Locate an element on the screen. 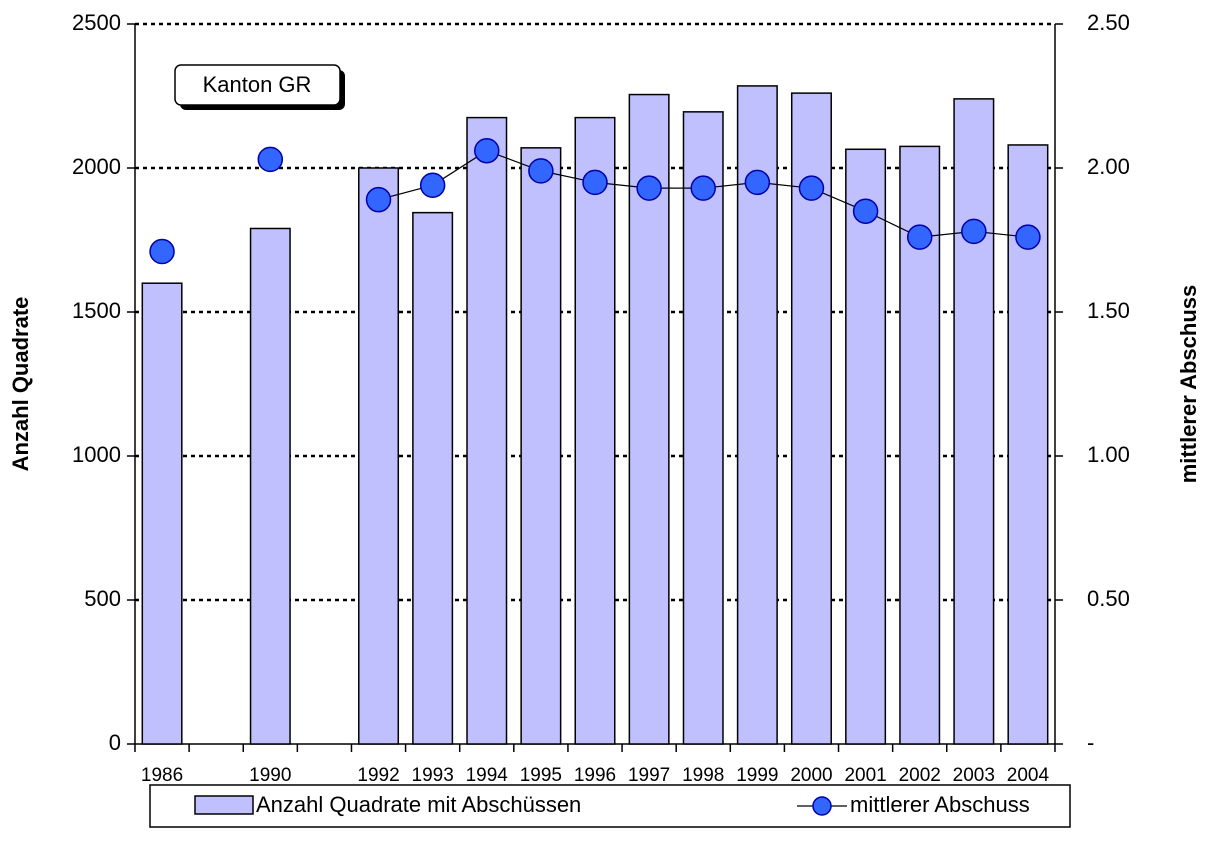 This screenshot has height=853, width=1210. annotation: Kanton GR is located at coordinates (257, 84).